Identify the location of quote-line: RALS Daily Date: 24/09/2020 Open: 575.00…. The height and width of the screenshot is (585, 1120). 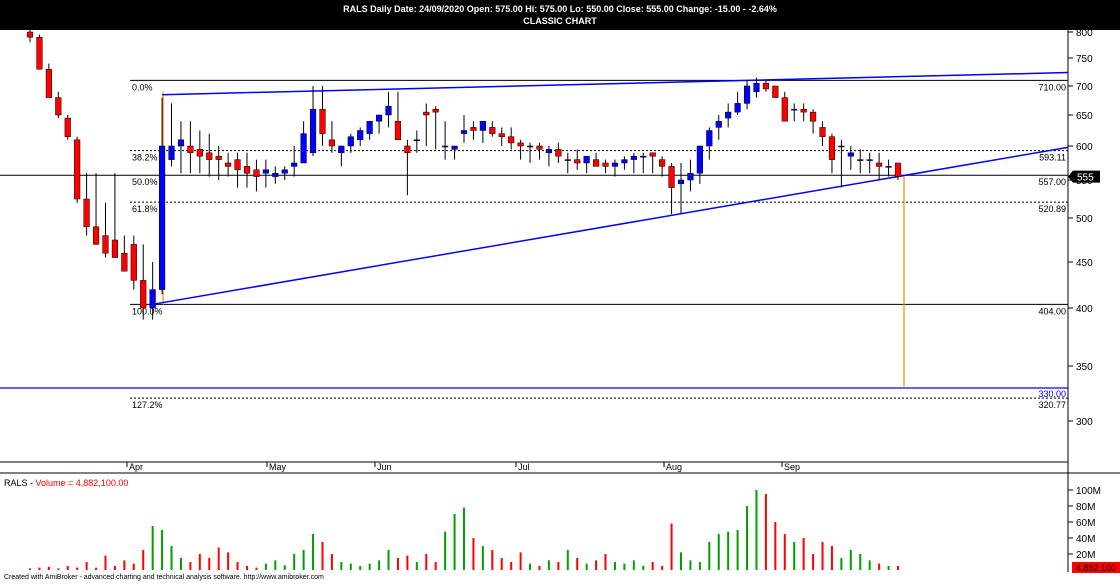
(560, 9).